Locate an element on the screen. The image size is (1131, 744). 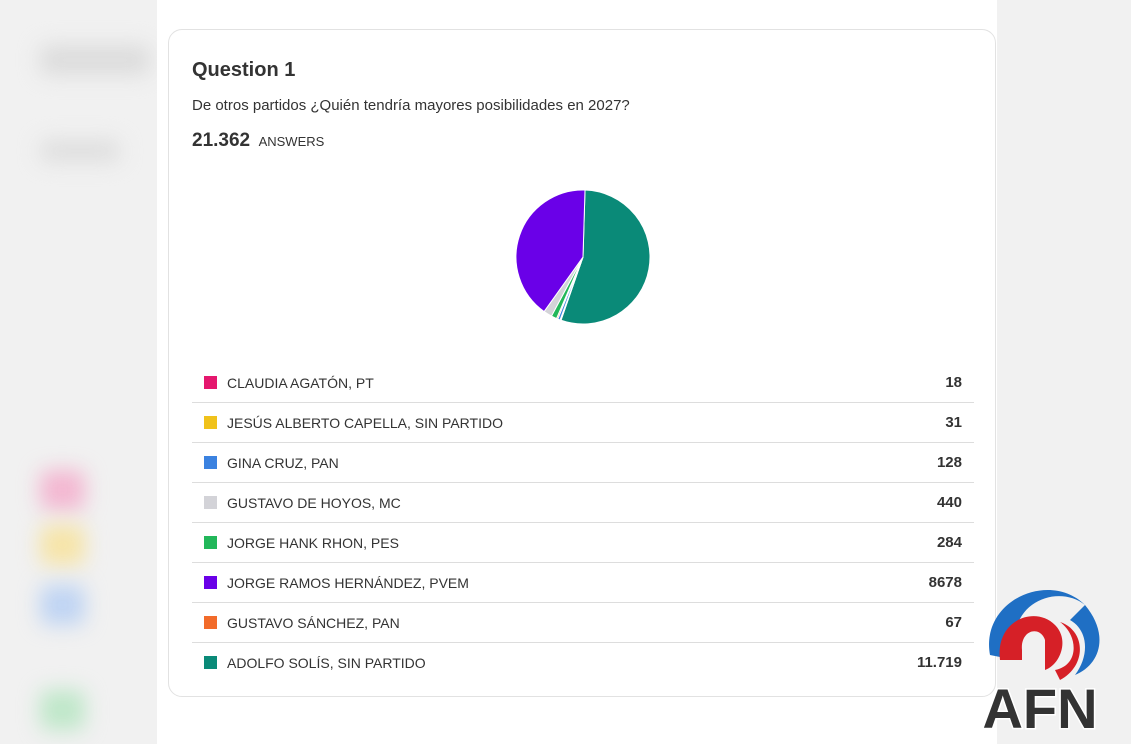
legend-row: CLAUDIA AGATÓN, PT 18 is located at coordinates (583, 383).